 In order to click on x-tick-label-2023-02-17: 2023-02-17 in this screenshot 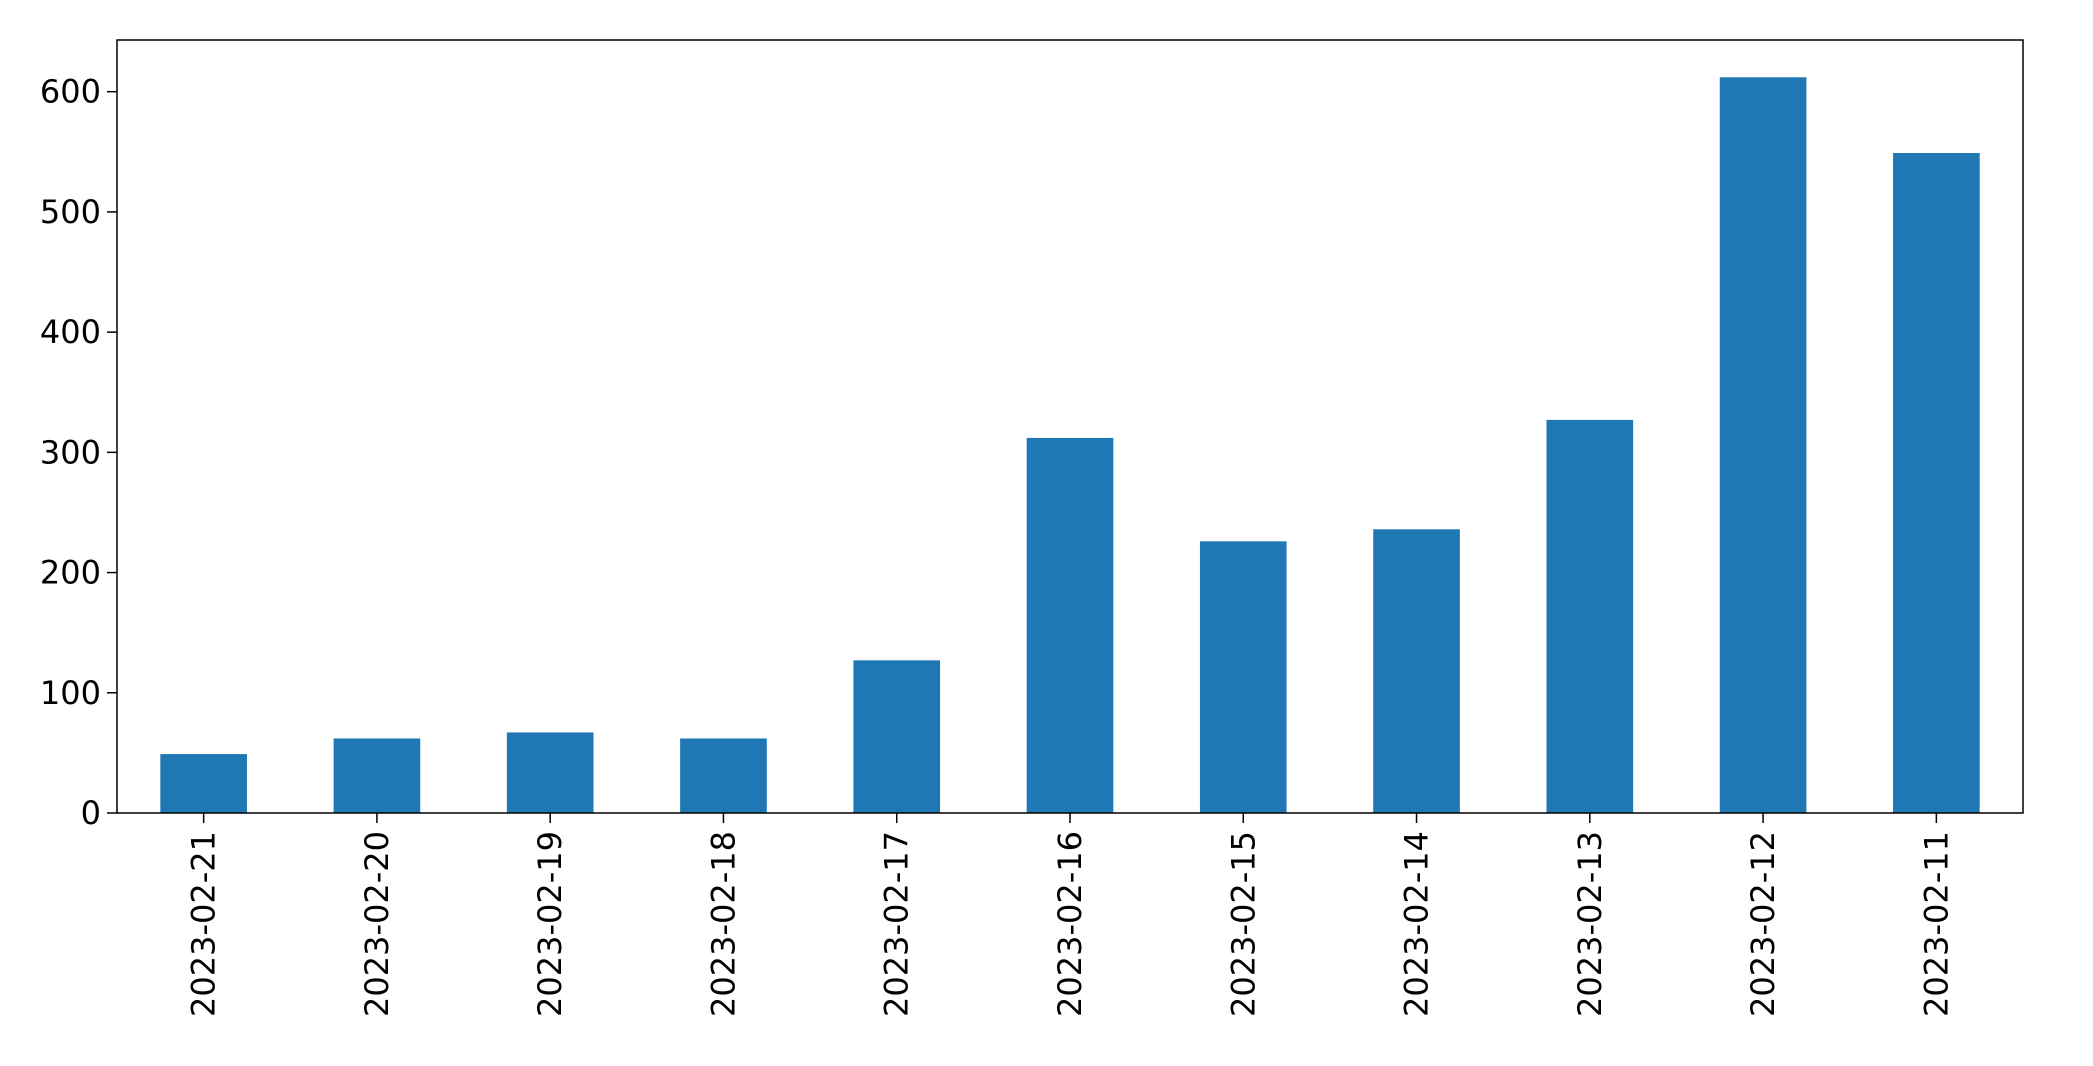, I will do `click(897, 924)`.